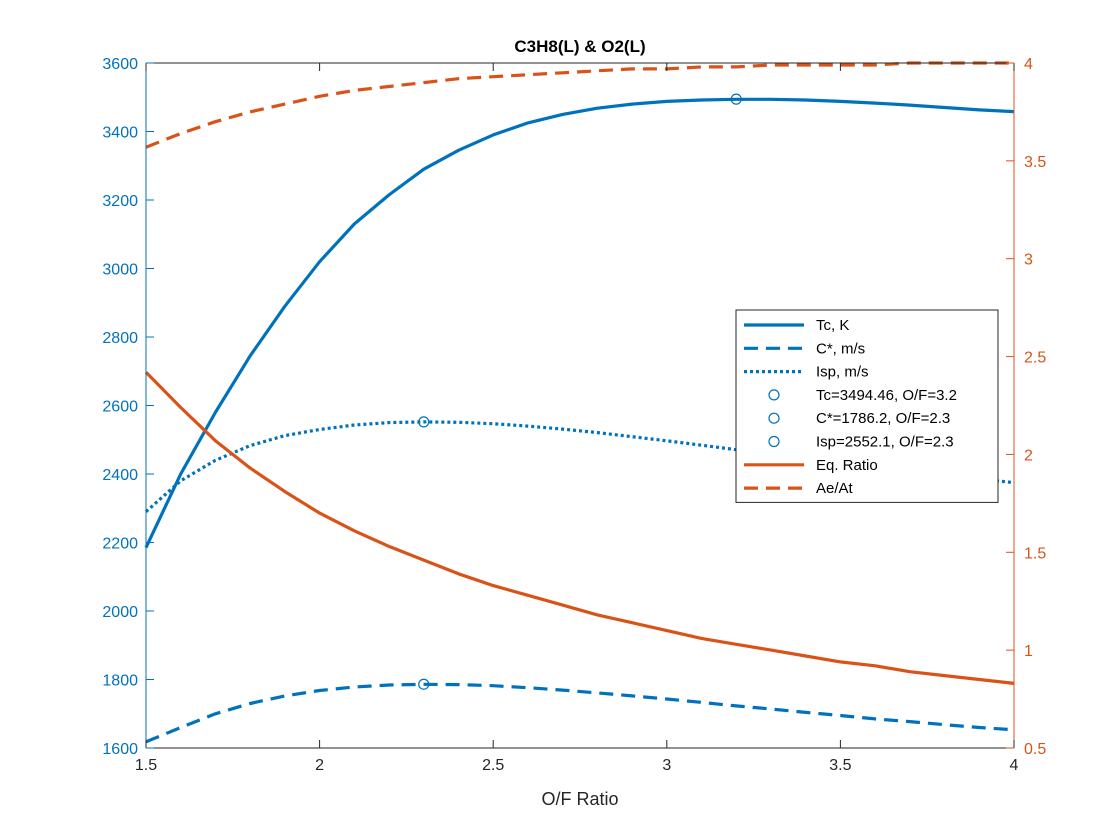 The height and width of the screenshot is (840, 1120). I want to click on legend-label-3: Tc=3494.46, O/F=3.2, so click(886, 395).